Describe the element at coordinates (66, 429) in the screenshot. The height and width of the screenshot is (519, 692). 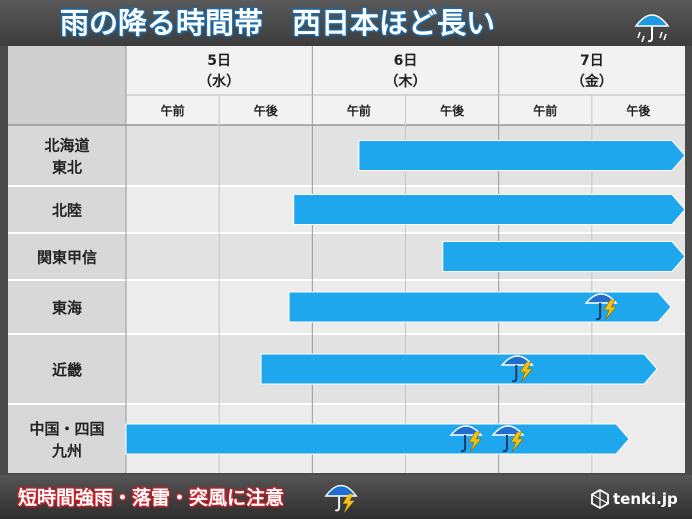
I see `region-label-line: 中国・四国` at that location.